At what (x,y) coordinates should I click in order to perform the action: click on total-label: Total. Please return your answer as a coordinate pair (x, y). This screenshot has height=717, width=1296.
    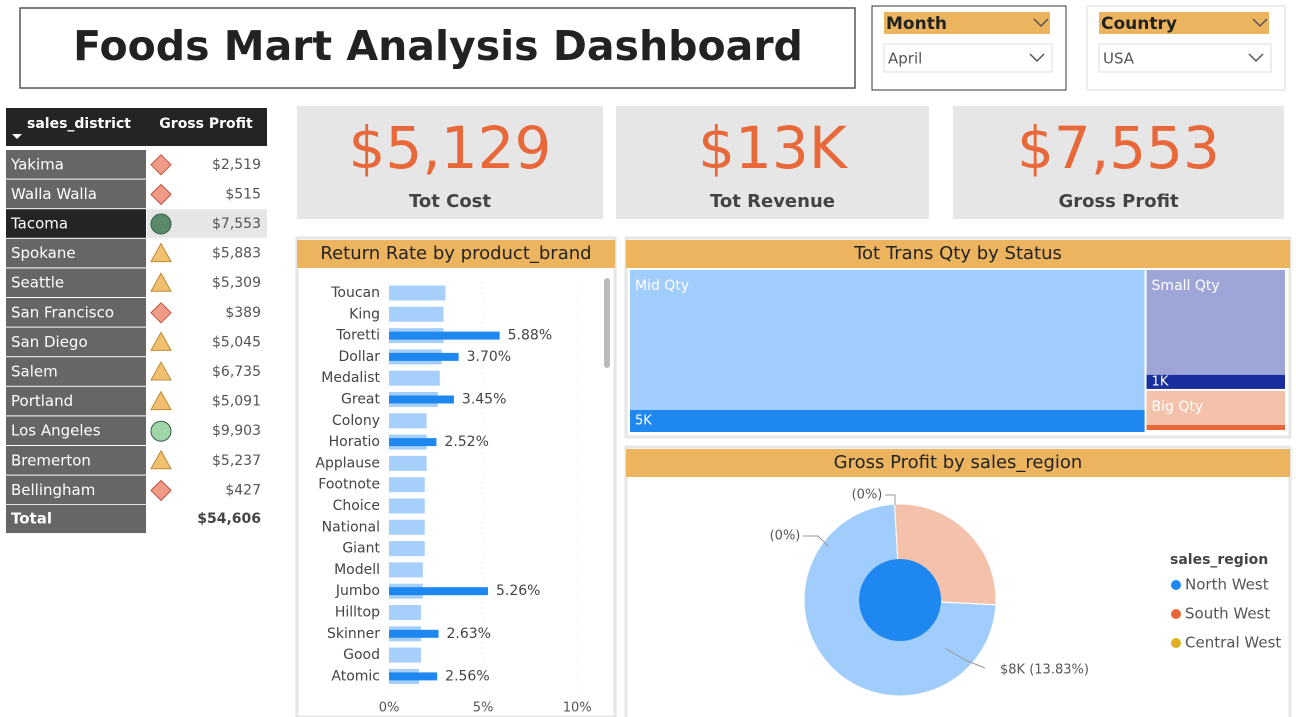
    Looking at the image, I should click on (31, 519).